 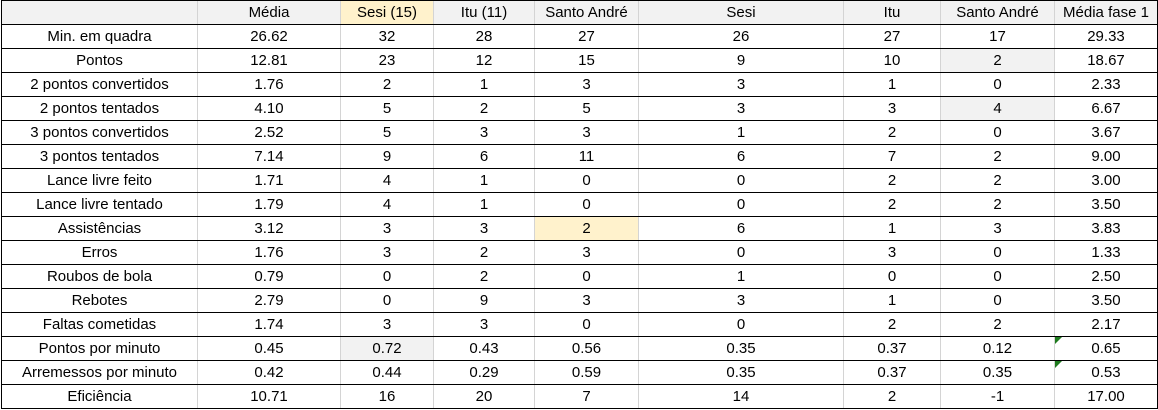 What do you see at coordinates (997, 36) in the screenshot?
I see `data-cell: 17` at bounding box center [997, 36].